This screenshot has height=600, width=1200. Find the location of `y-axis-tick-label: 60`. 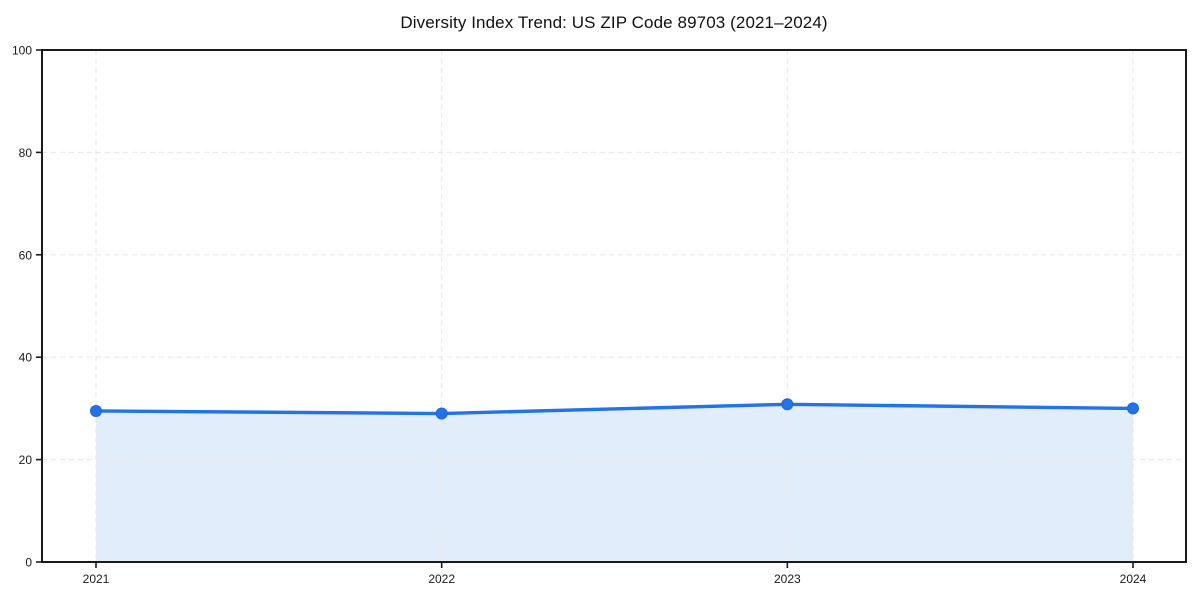

y-axis-tick-label: 60 is located at coordinates (26, 255).